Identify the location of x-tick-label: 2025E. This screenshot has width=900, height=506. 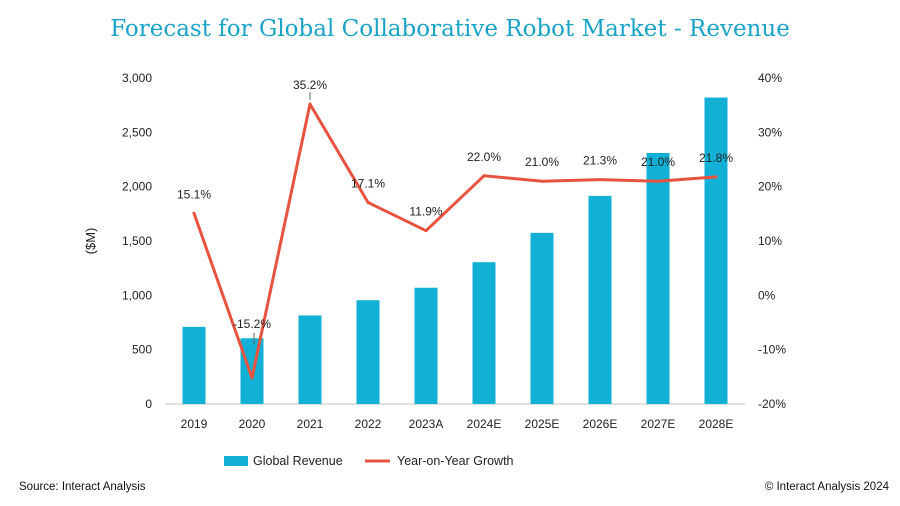
(542, 424).